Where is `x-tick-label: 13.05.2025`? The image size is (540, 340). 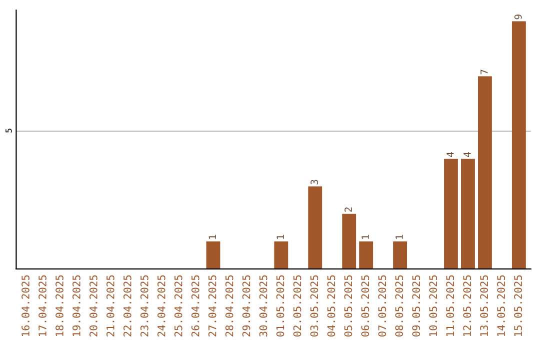
x-tick-label: 13.05.2025 is located at coordinates (484, 305).